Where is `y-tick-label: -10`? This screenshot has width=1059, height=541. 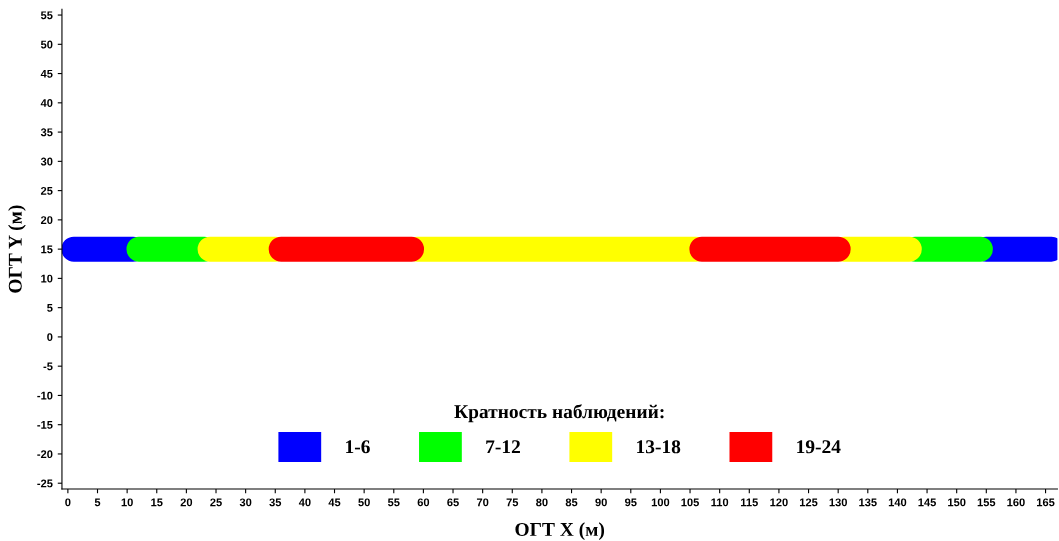 y-tick-label: -10 is located at coordinates (45, 395).